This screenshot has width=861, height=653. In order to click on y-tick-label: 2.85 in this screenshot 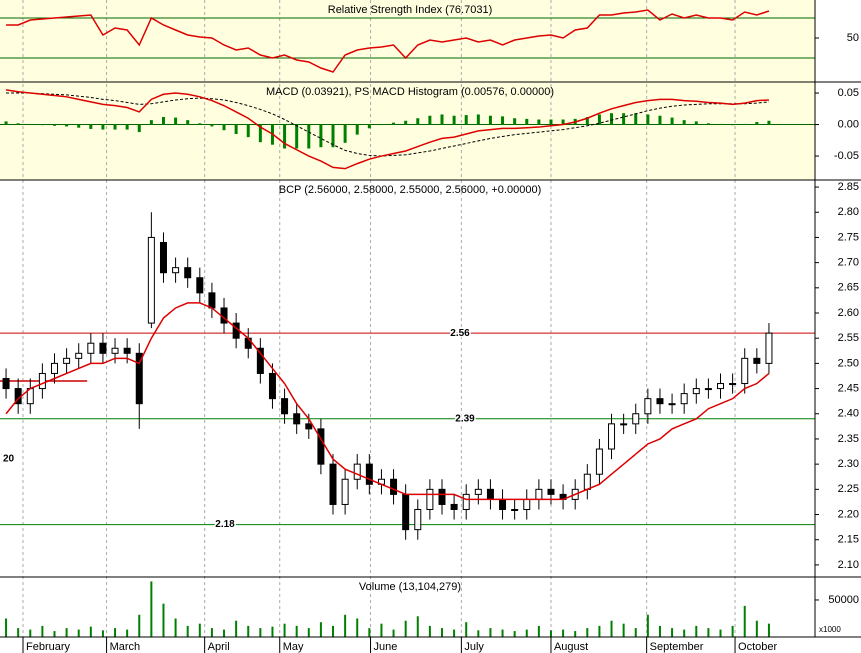, I will do `click(848, 187)`.